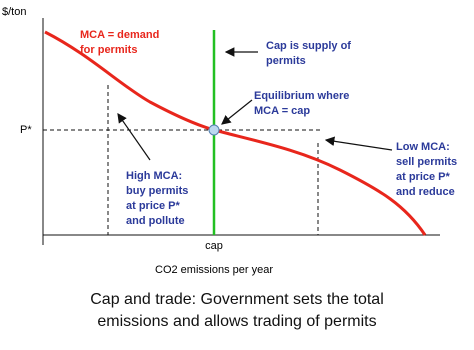 This screenshot has height=350, width=474. I want to click on annotation: MCA = demand, so click(119, 35).